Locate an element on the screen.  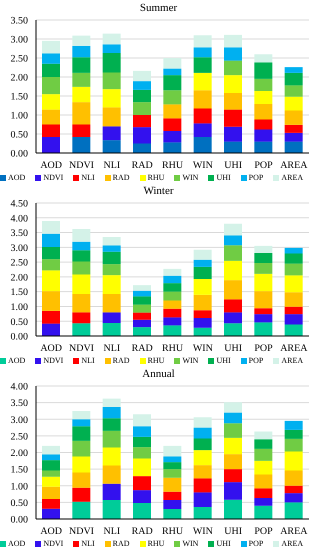
y-tick-label: 3.50 is located at coordinates (19, 404).